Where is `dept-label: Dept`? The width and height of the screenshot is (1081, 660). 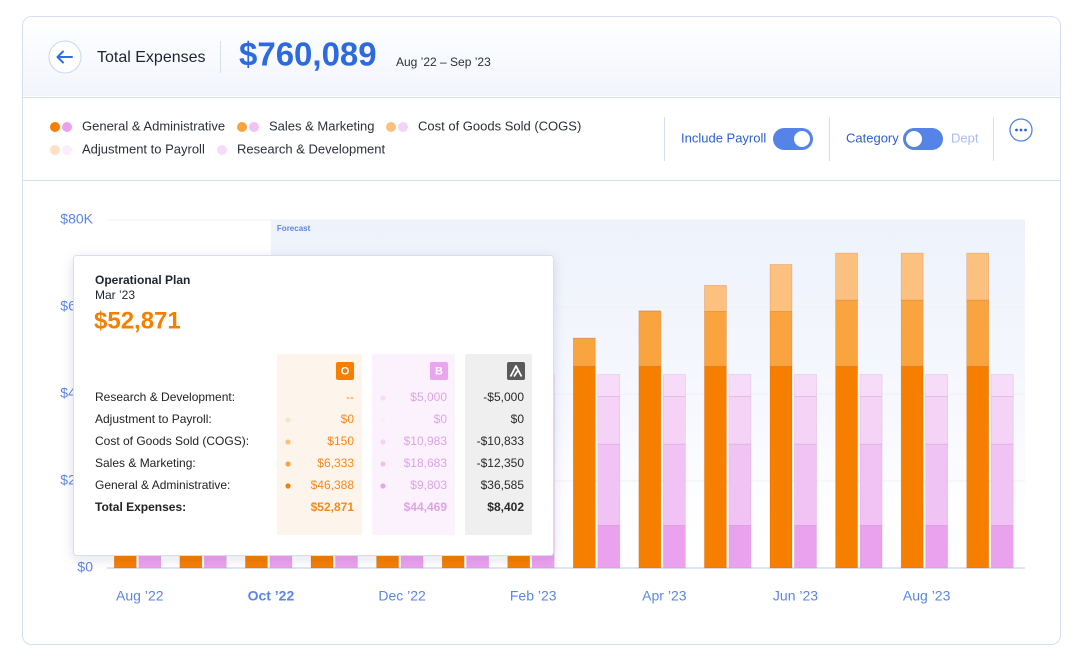
dept-label: Dept is located at coordinates (965, 137).